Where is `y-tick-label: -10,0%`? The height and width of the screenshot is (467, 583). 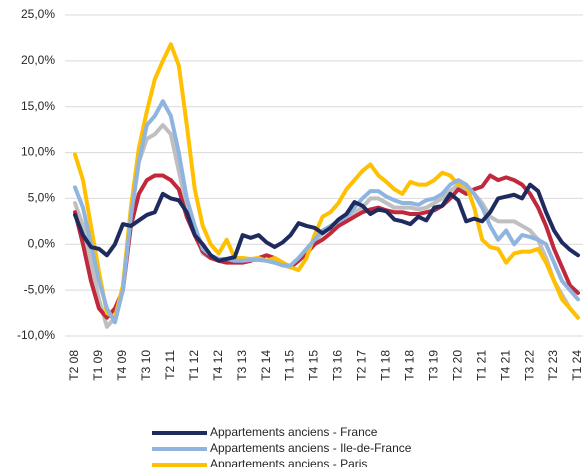 y-tick-label: -10,0% is located at coordinates (36, 335).